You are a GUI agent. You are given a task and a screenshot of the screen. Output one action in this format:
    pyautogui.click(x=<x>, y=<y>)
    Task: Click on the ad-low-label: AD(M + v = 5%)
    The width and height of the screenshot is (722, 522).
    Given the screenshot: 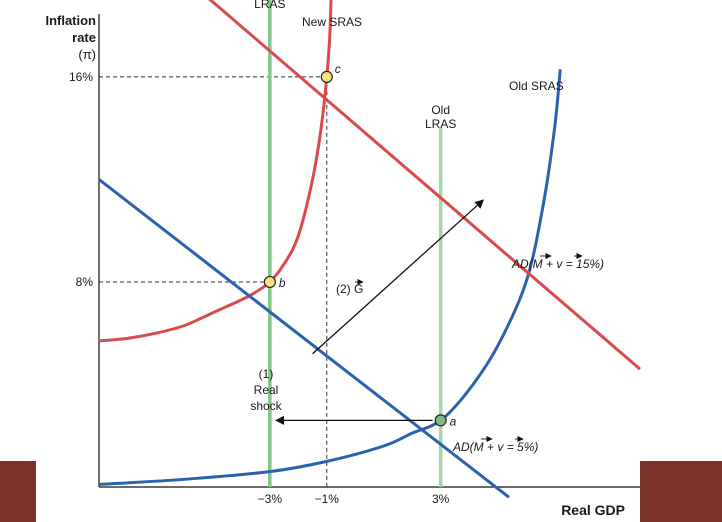 What is the action you would take?
    pyautogui.click(x=495, y=447)
    